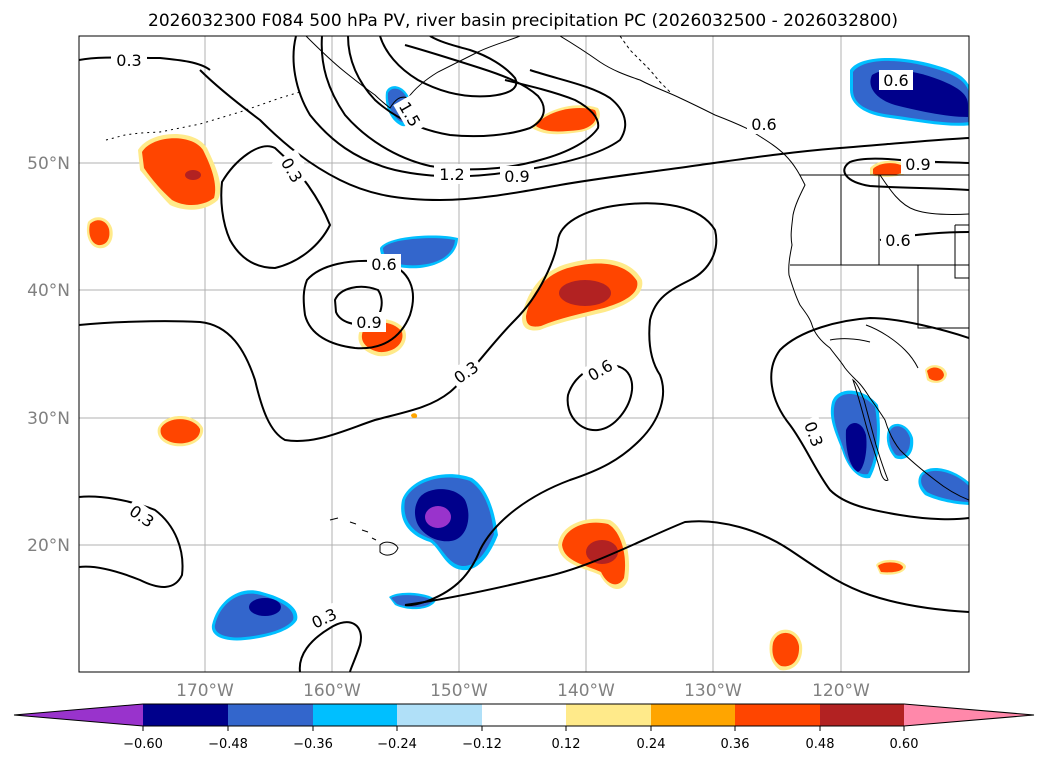 Image resolution: width=1047 pixels, height=765 pixels. I want to click on pv-contour-0.3-southwest, so click(131, 541).